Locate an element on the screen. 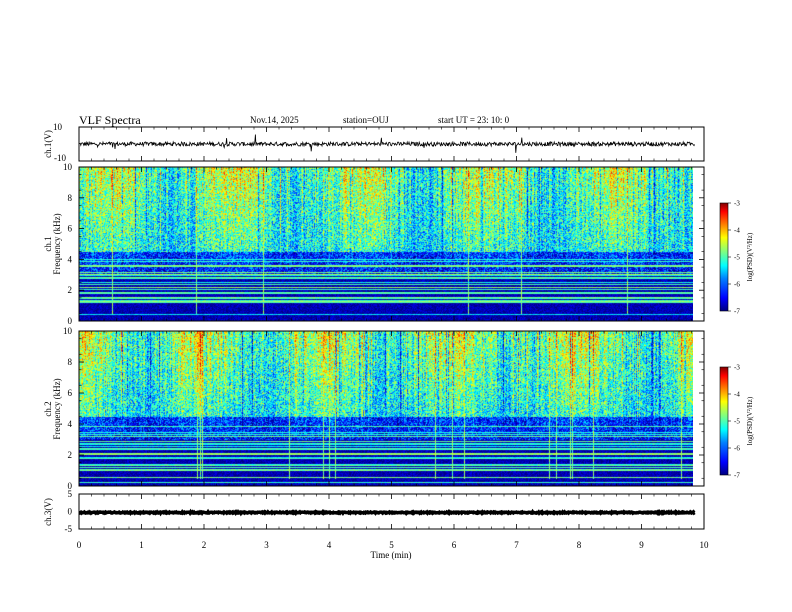 The image size is (792, 612). ch2-colorbar is located at coordinates (724, 421).